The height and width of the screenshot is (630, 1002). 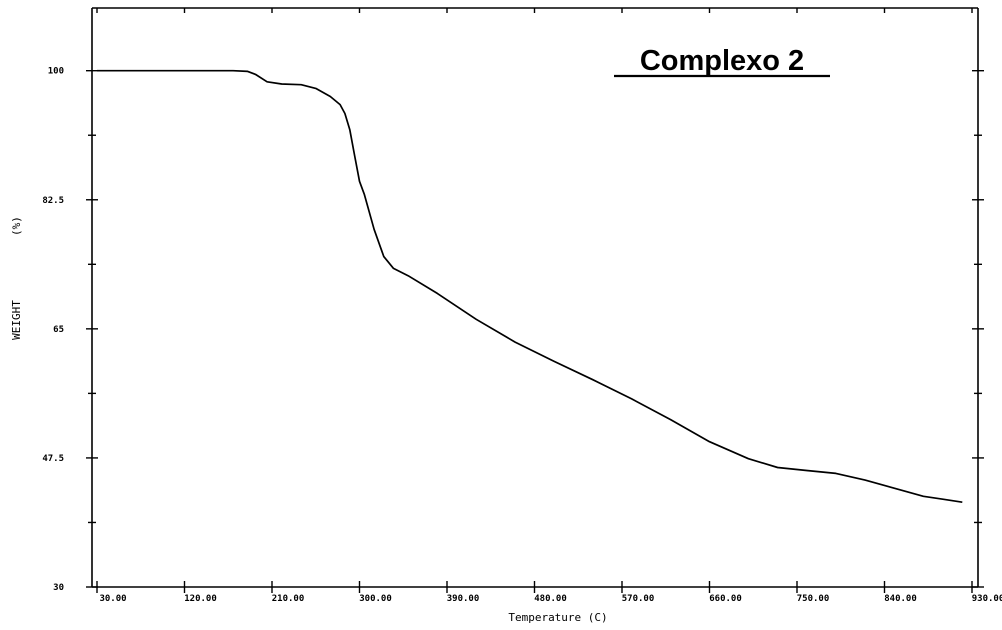 What do you see at coordinates (557, 617) in the screenshot?
I see `x-axis-title: Temperature (C)` at bounding box center [557, 617].